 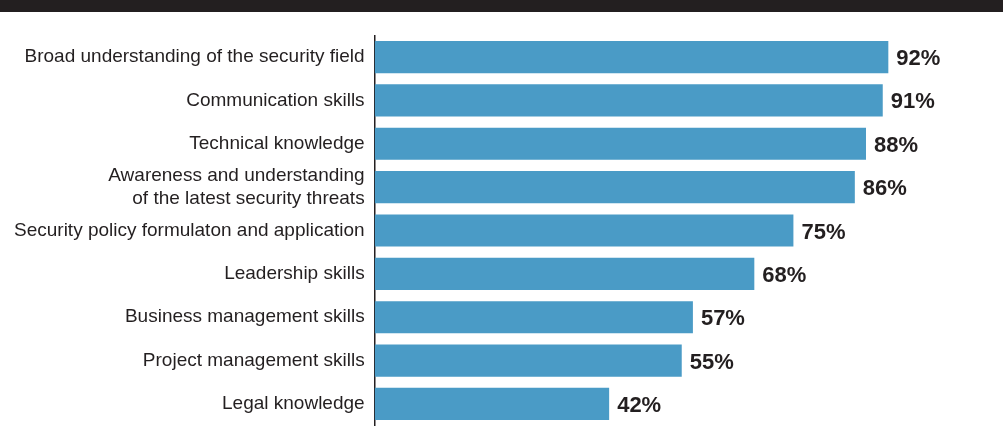 What do you see at coordinates (194, 56) in the screenshot?
I see `y-tick-label: Broad understanding of the security field` at bounding box center [194, 56].